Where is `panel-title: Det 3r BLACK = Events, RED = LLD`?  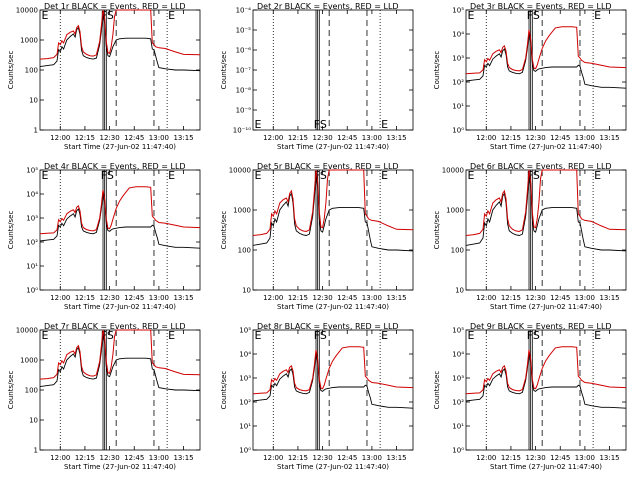
panel-title: Det 3r BLACK = Events, RED = LLD is located at coordinates (541, 6).